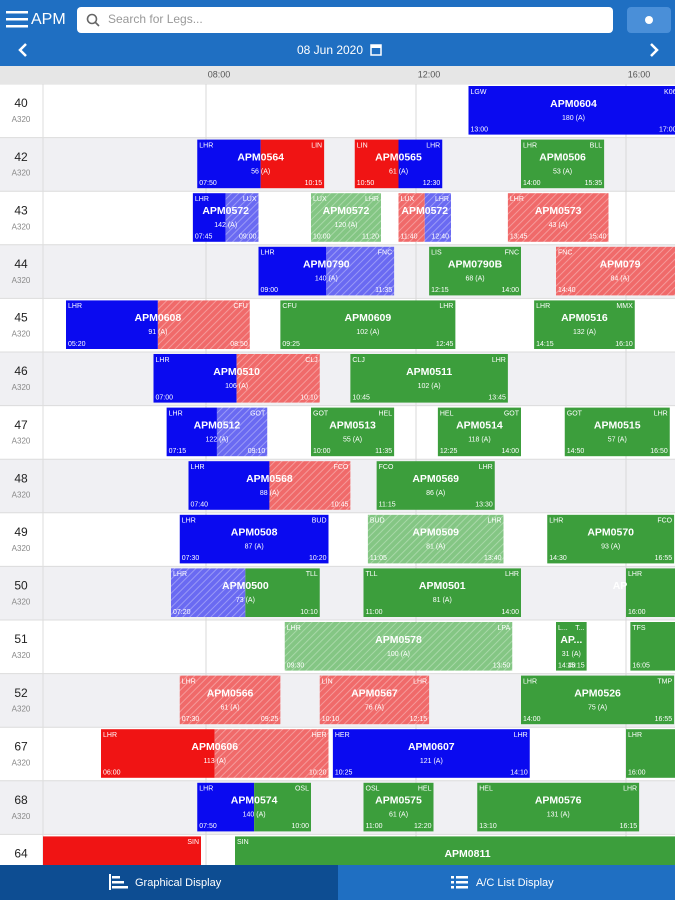  What do you see at coordinates (22, 50) in the screenshot?
I see `prev-day` at bounding box center [22, 50].